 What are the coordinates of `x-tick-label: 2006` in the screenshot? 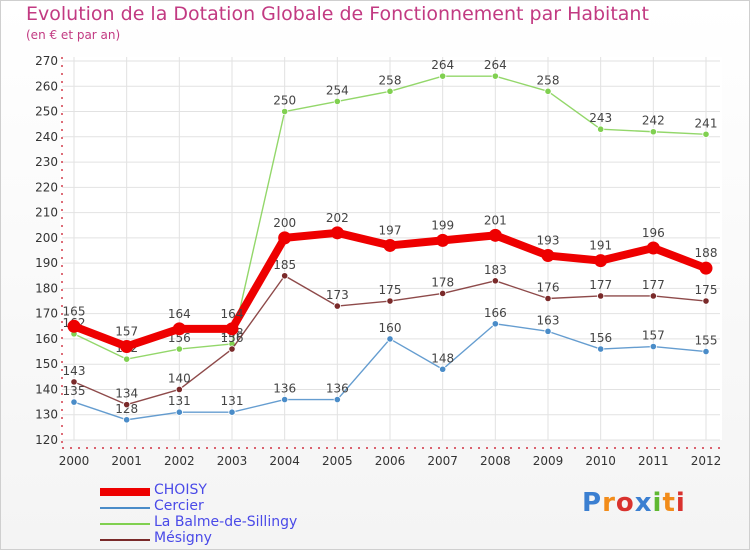 It's located at (390, 461).